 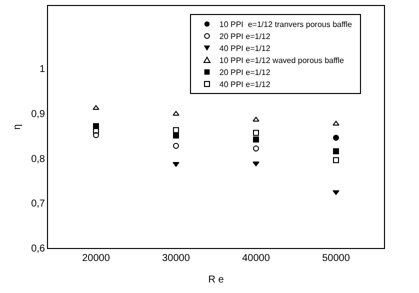 I want to click on x-axis-title: R e, so click(x=216, y=280).